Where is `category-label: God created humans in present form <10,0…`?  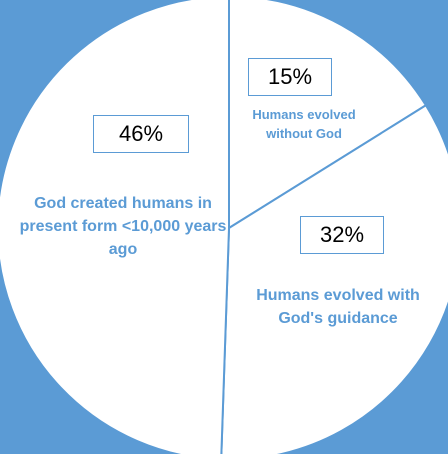
category-label: God created humans in present form <10,0… is located at coordinates (123, 227).